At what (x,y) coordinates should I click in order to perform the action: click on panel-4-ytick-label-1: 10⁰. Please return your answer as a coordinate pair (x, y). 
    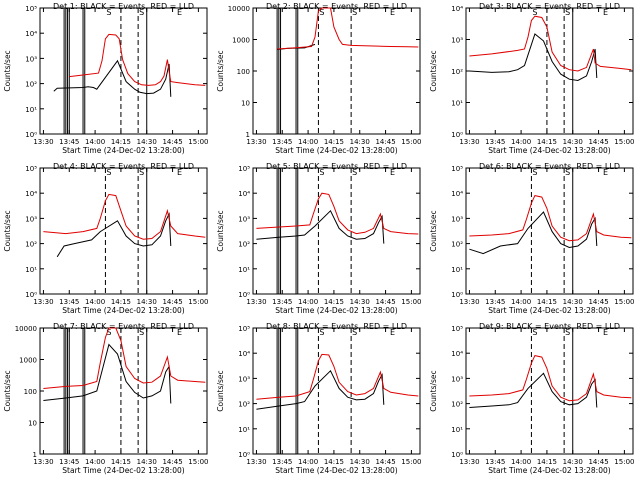
    Looking at the image, I should click on (31, 295).